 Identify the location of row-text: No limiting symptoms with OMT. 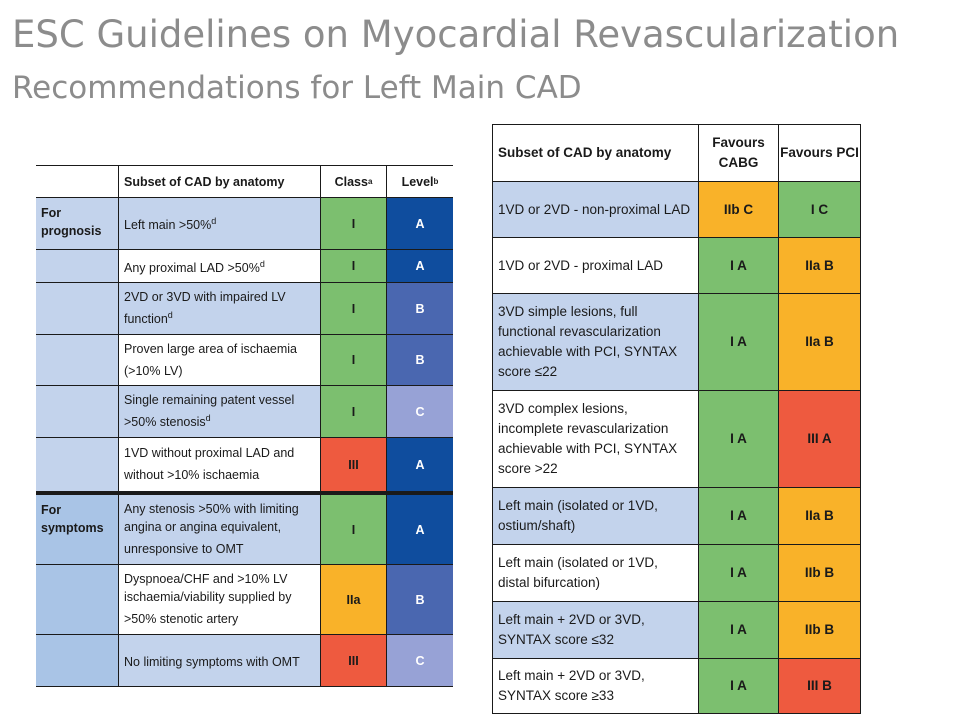
(212, 662).